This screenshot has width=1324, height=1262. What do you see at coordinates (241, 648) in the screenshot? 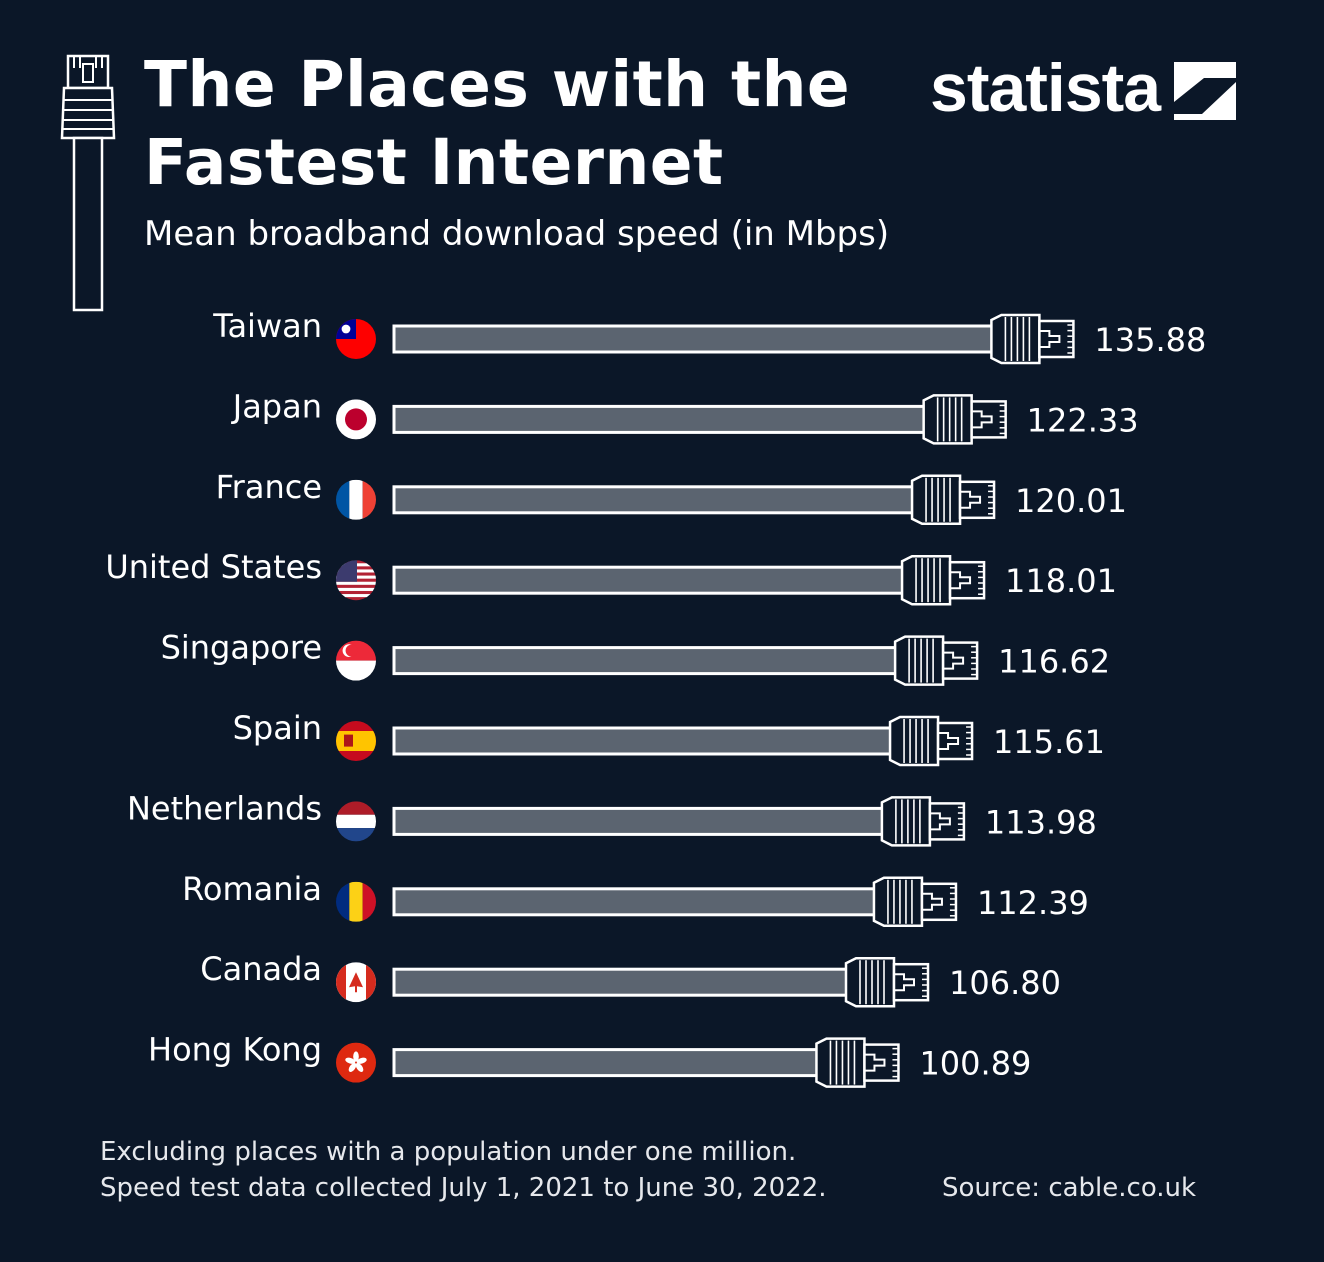
I see `category-label: Singapore` at bounding box center [241, 648].